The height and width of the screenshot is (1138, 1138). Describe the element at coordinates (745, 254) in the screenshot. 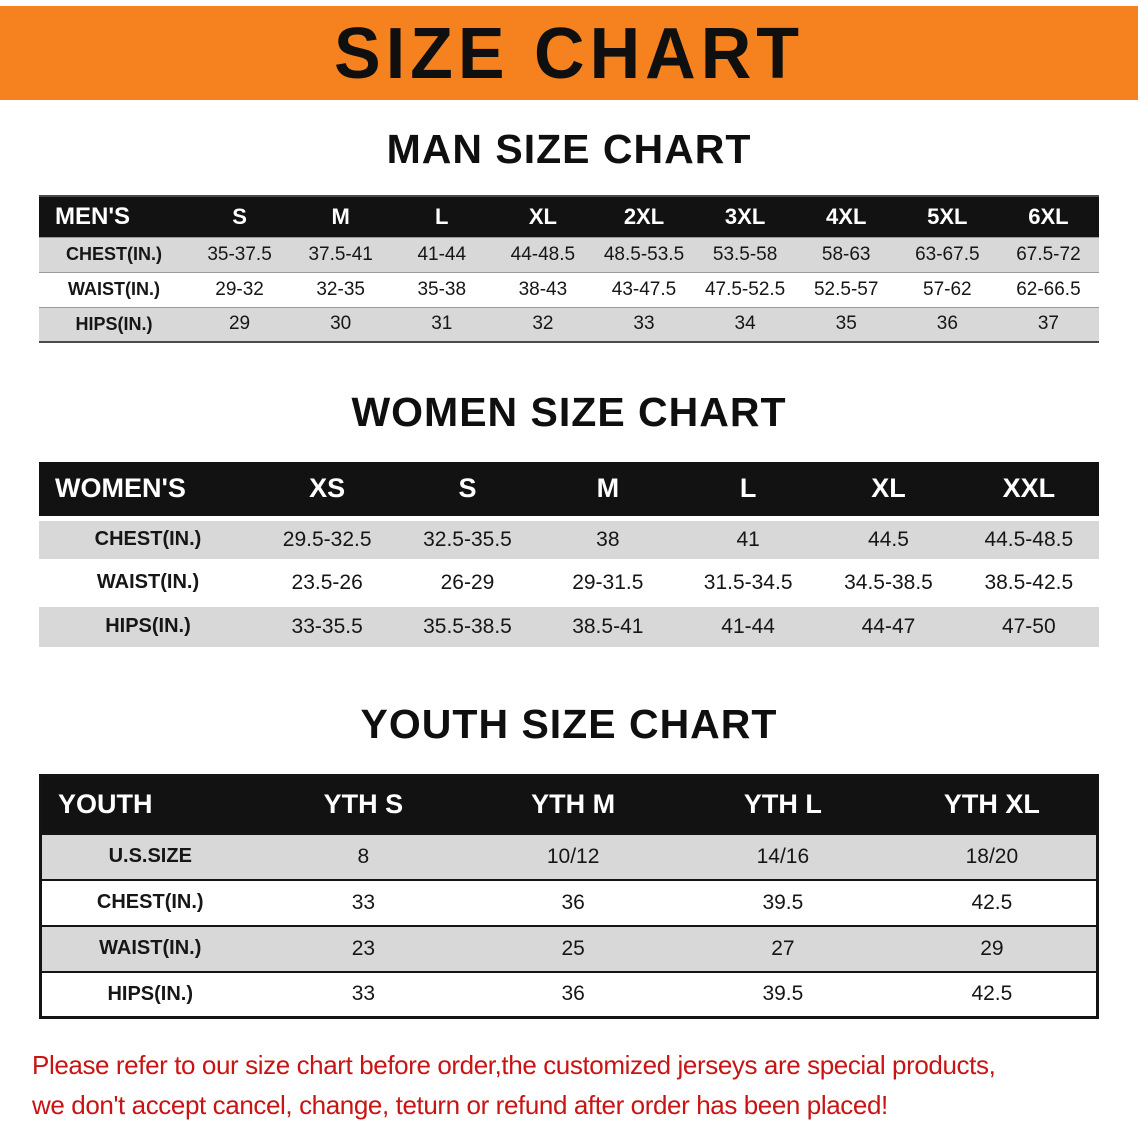

I see `size-value-cell: 53.5-58` at that location.